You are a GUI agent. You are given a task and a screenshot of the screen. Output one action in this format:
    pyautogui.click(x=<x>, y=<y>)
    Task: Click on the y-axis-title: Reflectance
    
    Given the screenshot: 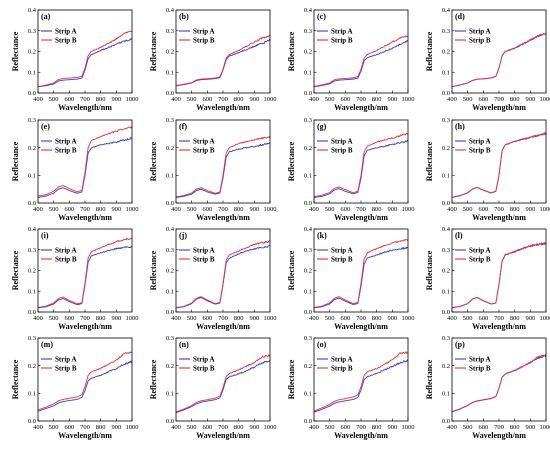 What is the action you would take?
    pyautogui.click(x=15, y=51)
    